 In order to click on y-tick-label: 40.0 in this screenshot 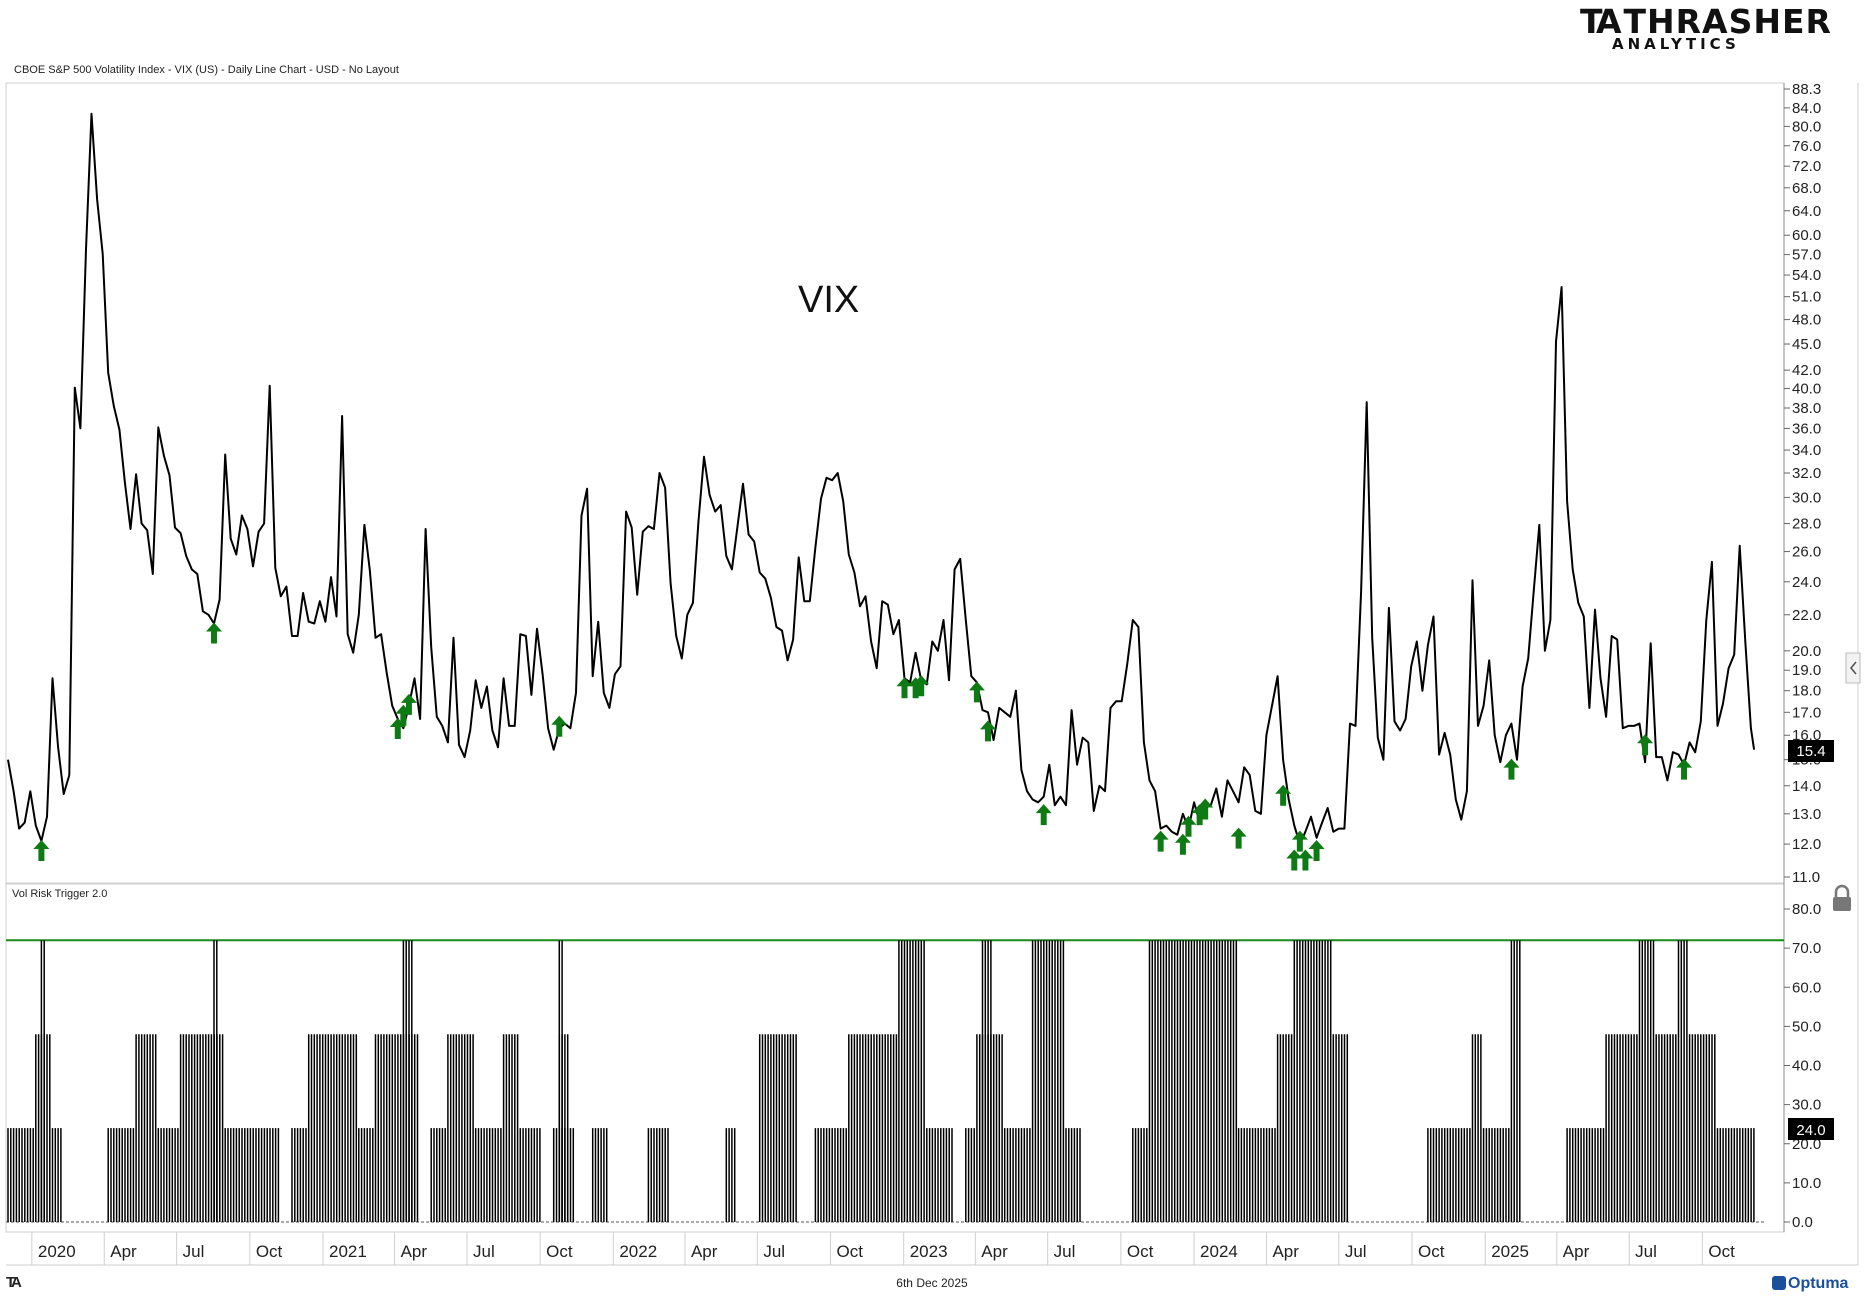, I will do `click(1806, 389)`.